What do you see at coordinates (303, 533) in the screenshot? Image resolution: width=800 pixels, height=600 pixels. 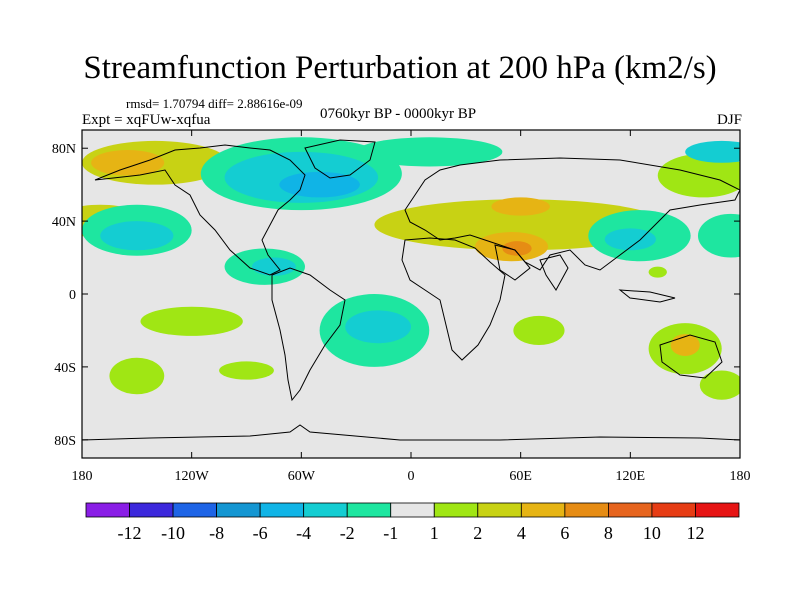 I see `colorbar-label: -4` at bounding box center [303, 533].